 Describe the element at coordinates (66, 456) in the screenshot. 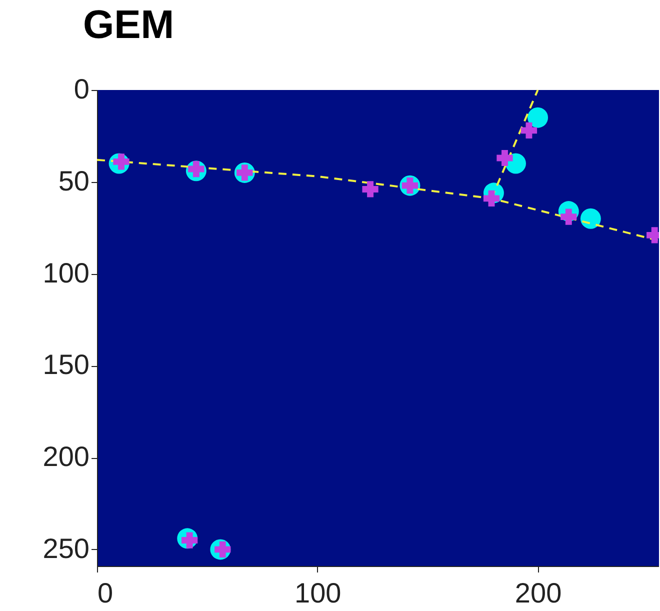

I see `y-tick-label: 200` at that location.